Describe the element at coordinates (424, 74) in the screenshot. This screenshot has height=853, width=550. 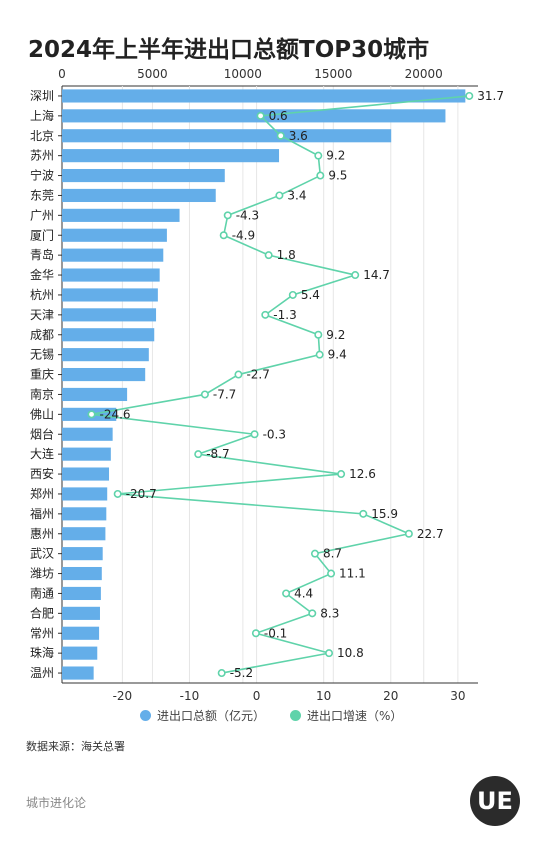
I see `x-top-tick-label: 20000` at that location.